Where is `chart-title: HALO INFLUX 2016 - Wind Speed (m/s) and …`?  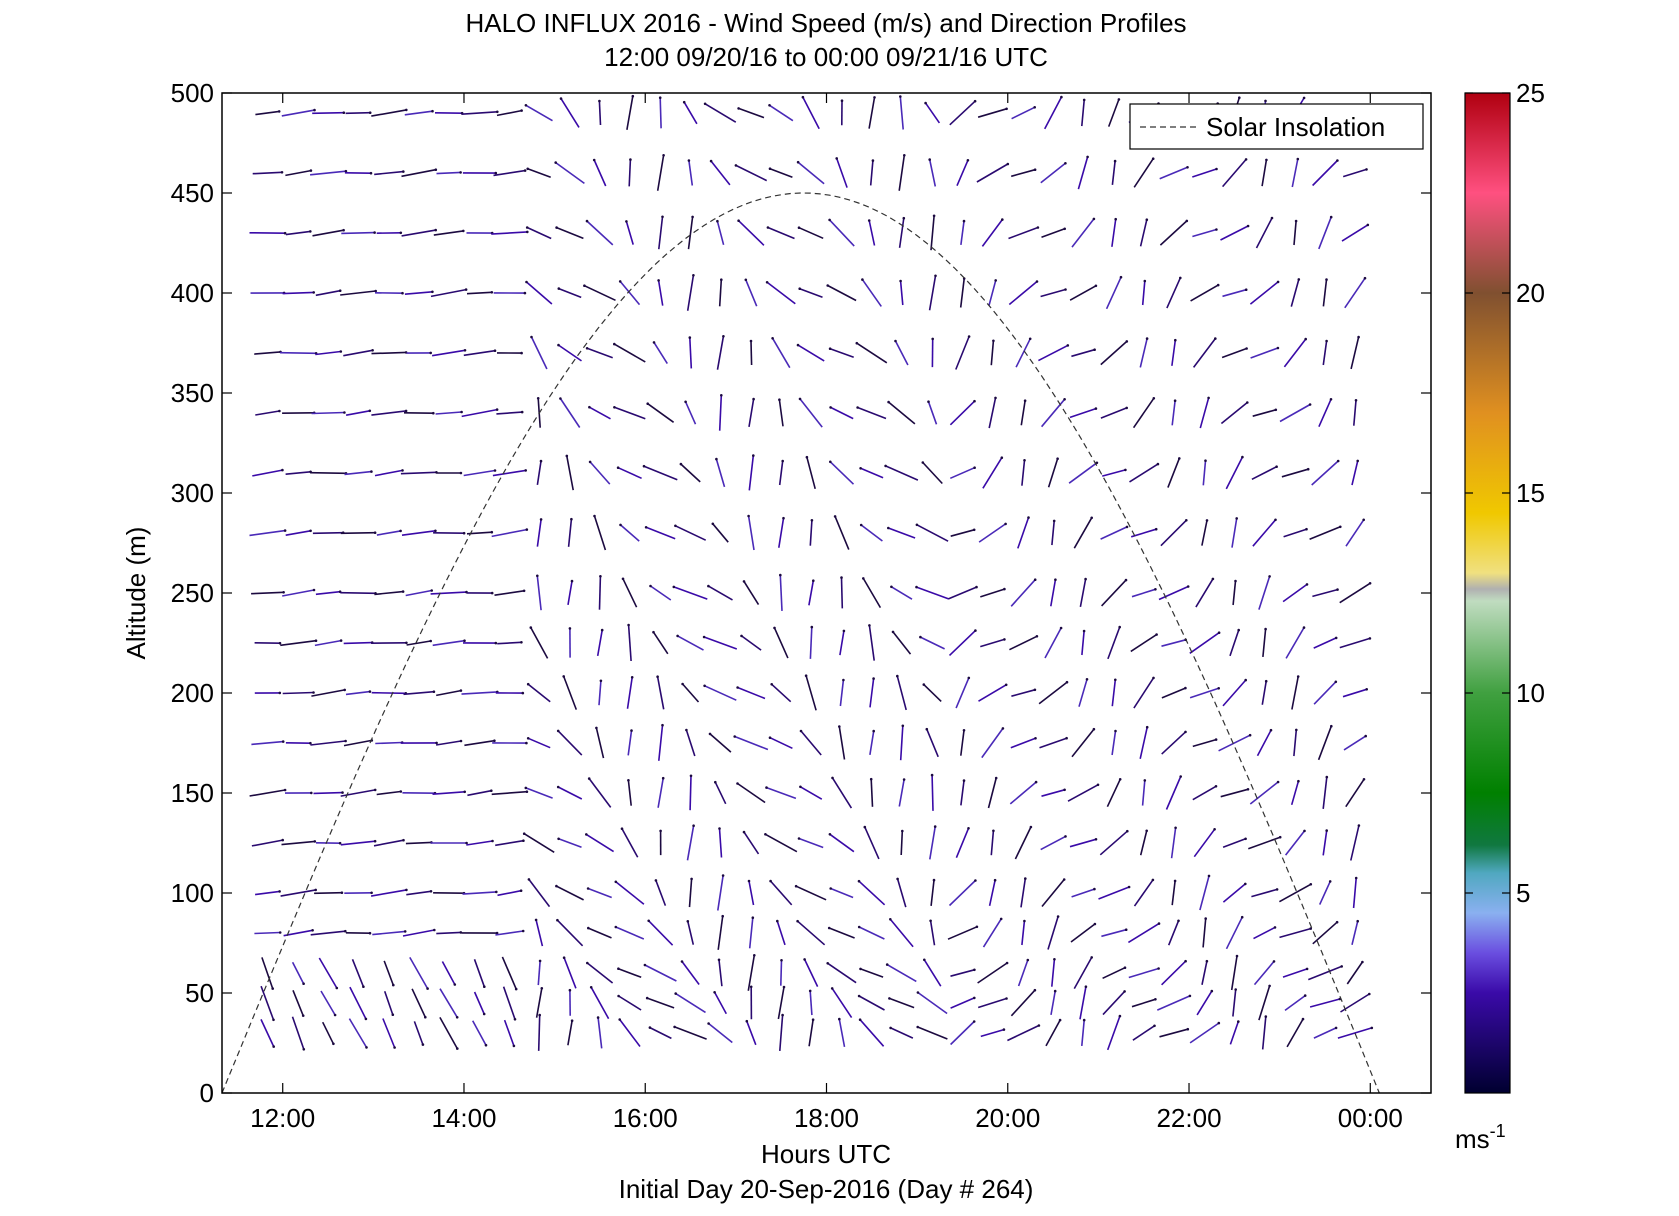 chart-title: HALO INFLUX 2016 - Wind Speed (m/s) and … is located at coordinates (825, 23).